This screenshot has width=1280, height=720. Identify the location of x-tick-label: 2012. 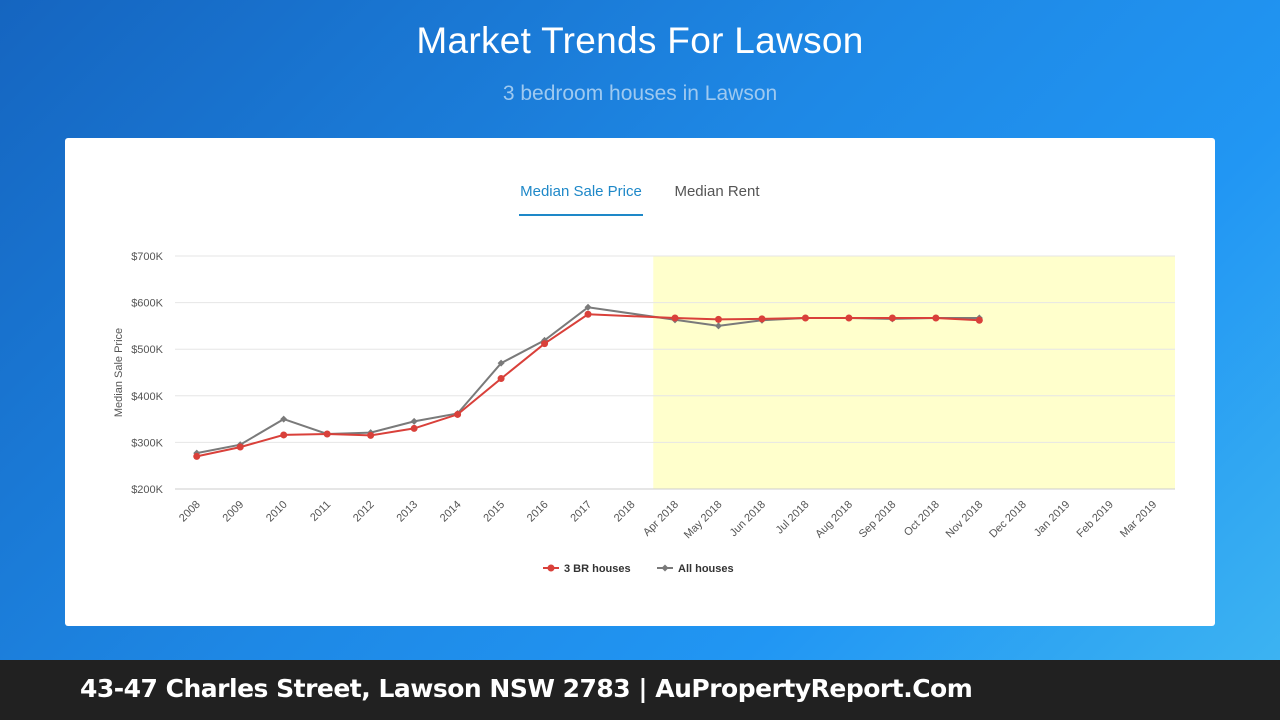
(364, 512).